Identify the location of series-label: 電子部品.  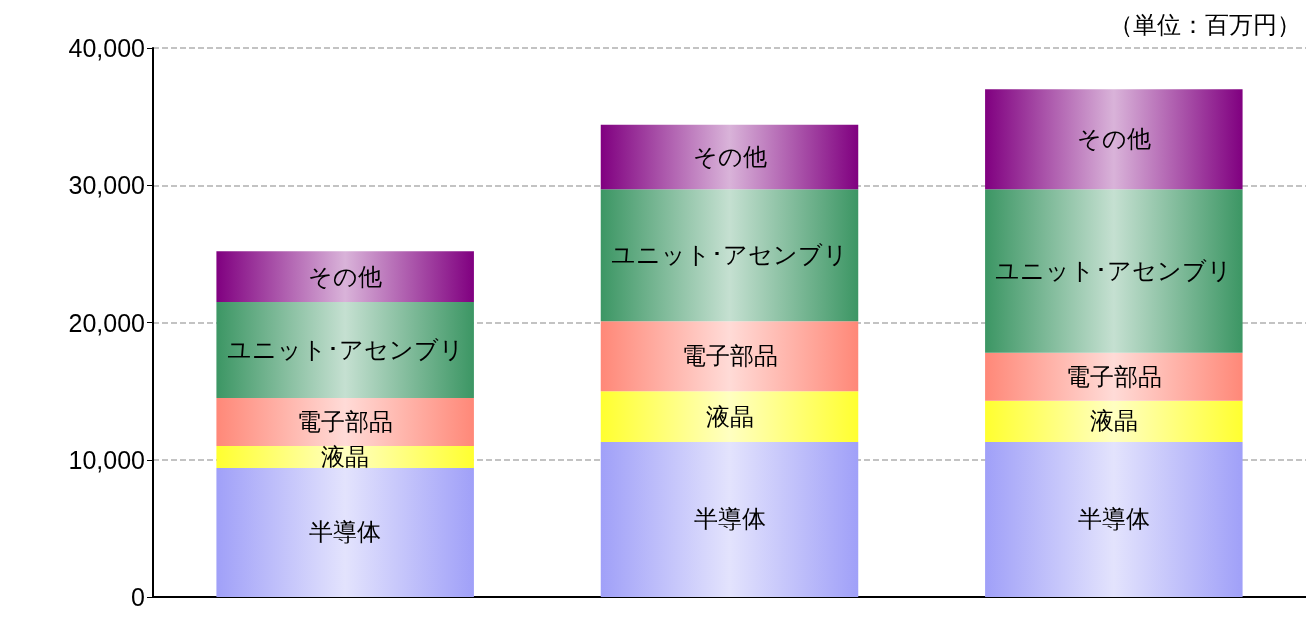
(1113, 376).